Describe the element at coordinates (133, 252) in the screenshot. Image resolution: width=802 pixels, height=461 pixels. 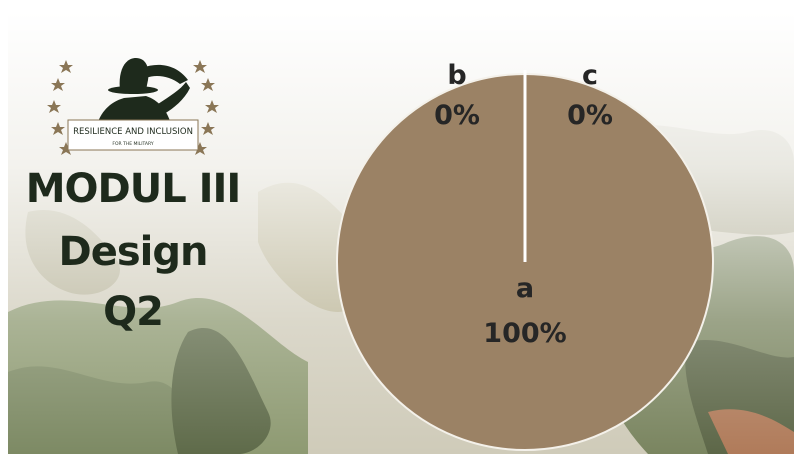
I see `slide-title-line-2: Design` at that location.